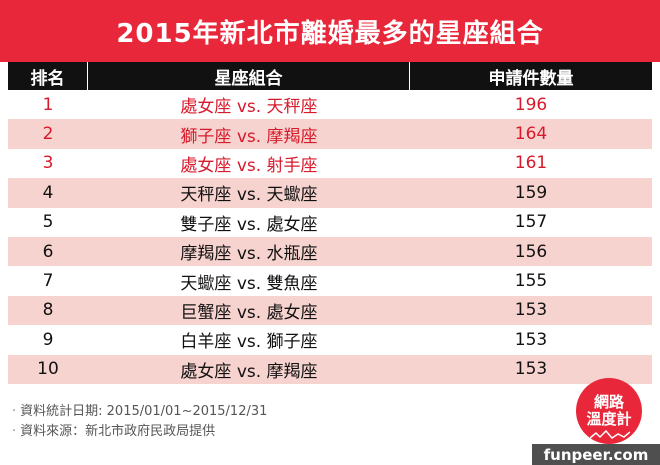 Image resolution: width=660 pixels, height=465 pixels. Describe the element at coordinates (249, 342) in the screenshot. I see `combo-cell: 白羊座 vs. 獅子座` at that location.